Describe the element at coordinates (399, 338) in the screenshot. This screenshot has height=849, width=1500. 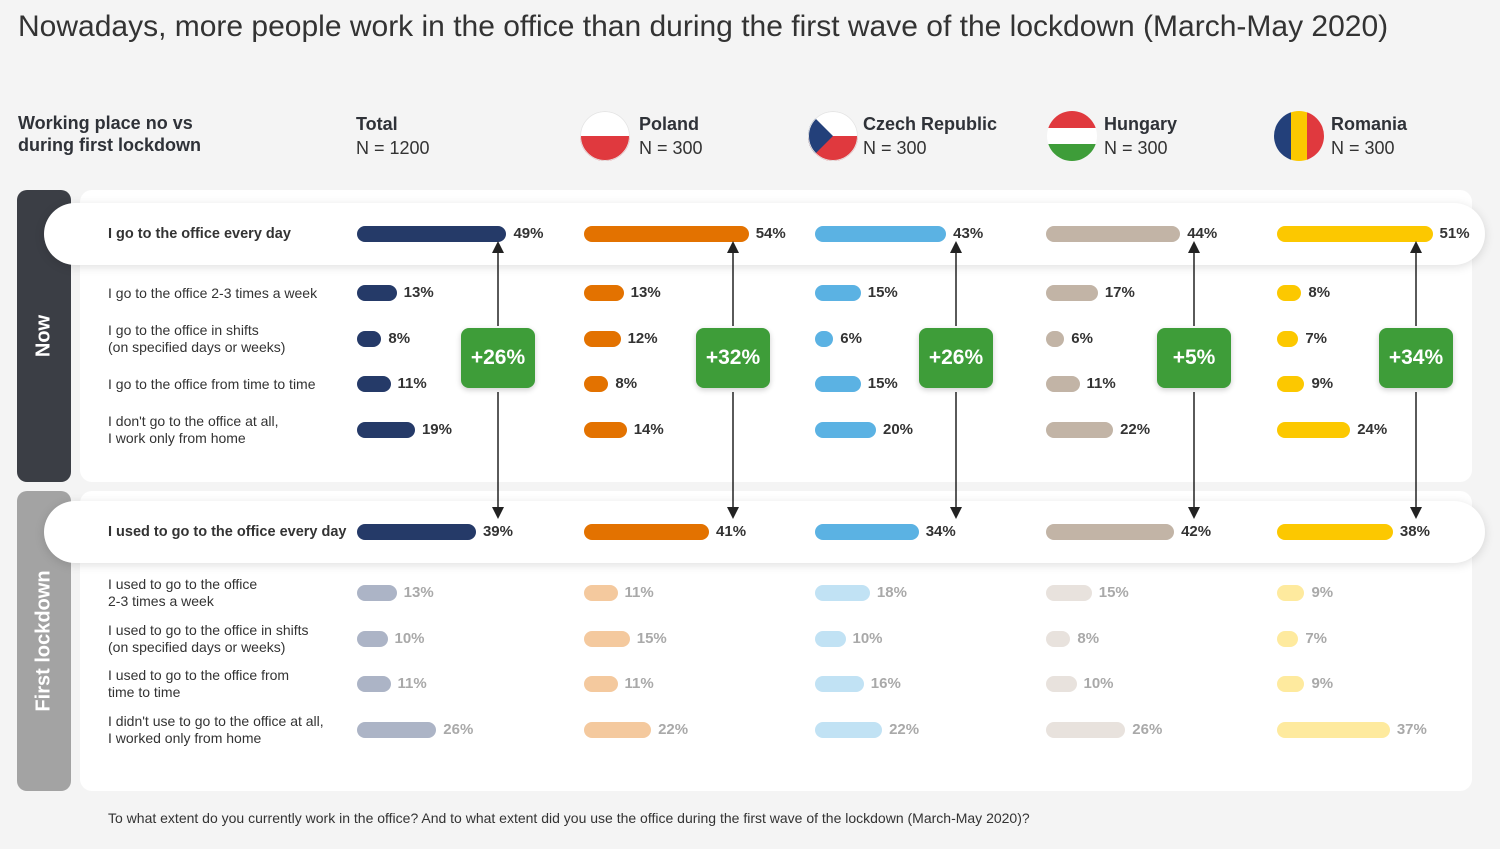
I see `value-label-total: 8%` at that location.